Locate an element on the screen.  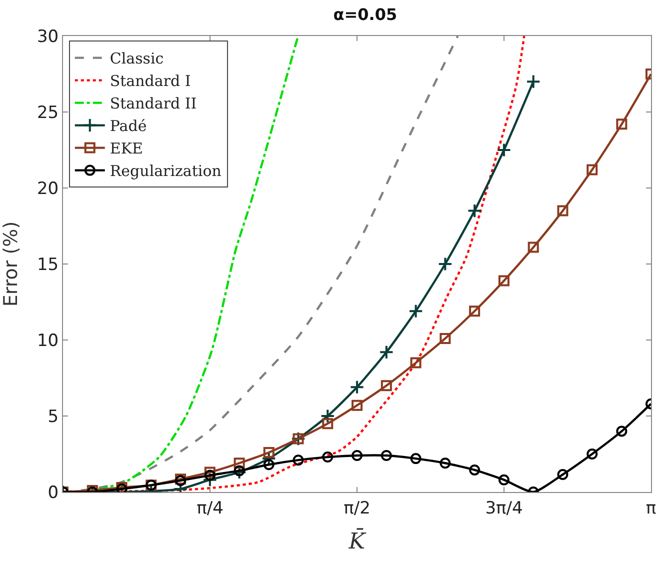
y-tick-label: 25 is located at coordinates (47, 112).